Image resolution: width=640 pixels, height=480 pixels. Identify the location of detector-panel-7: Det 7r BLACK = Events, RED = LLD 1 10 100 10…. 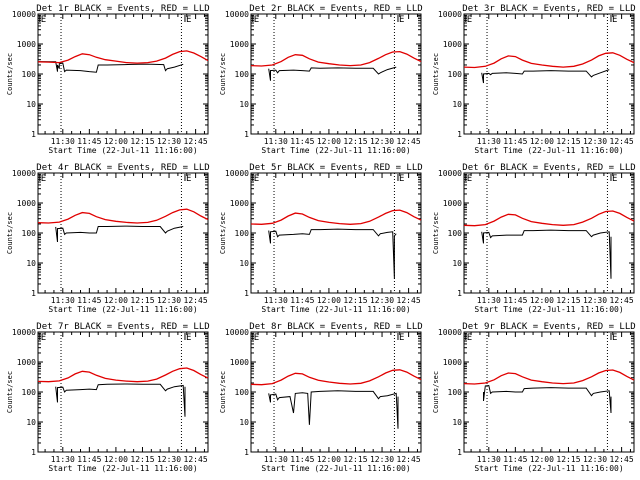
(108, 397).